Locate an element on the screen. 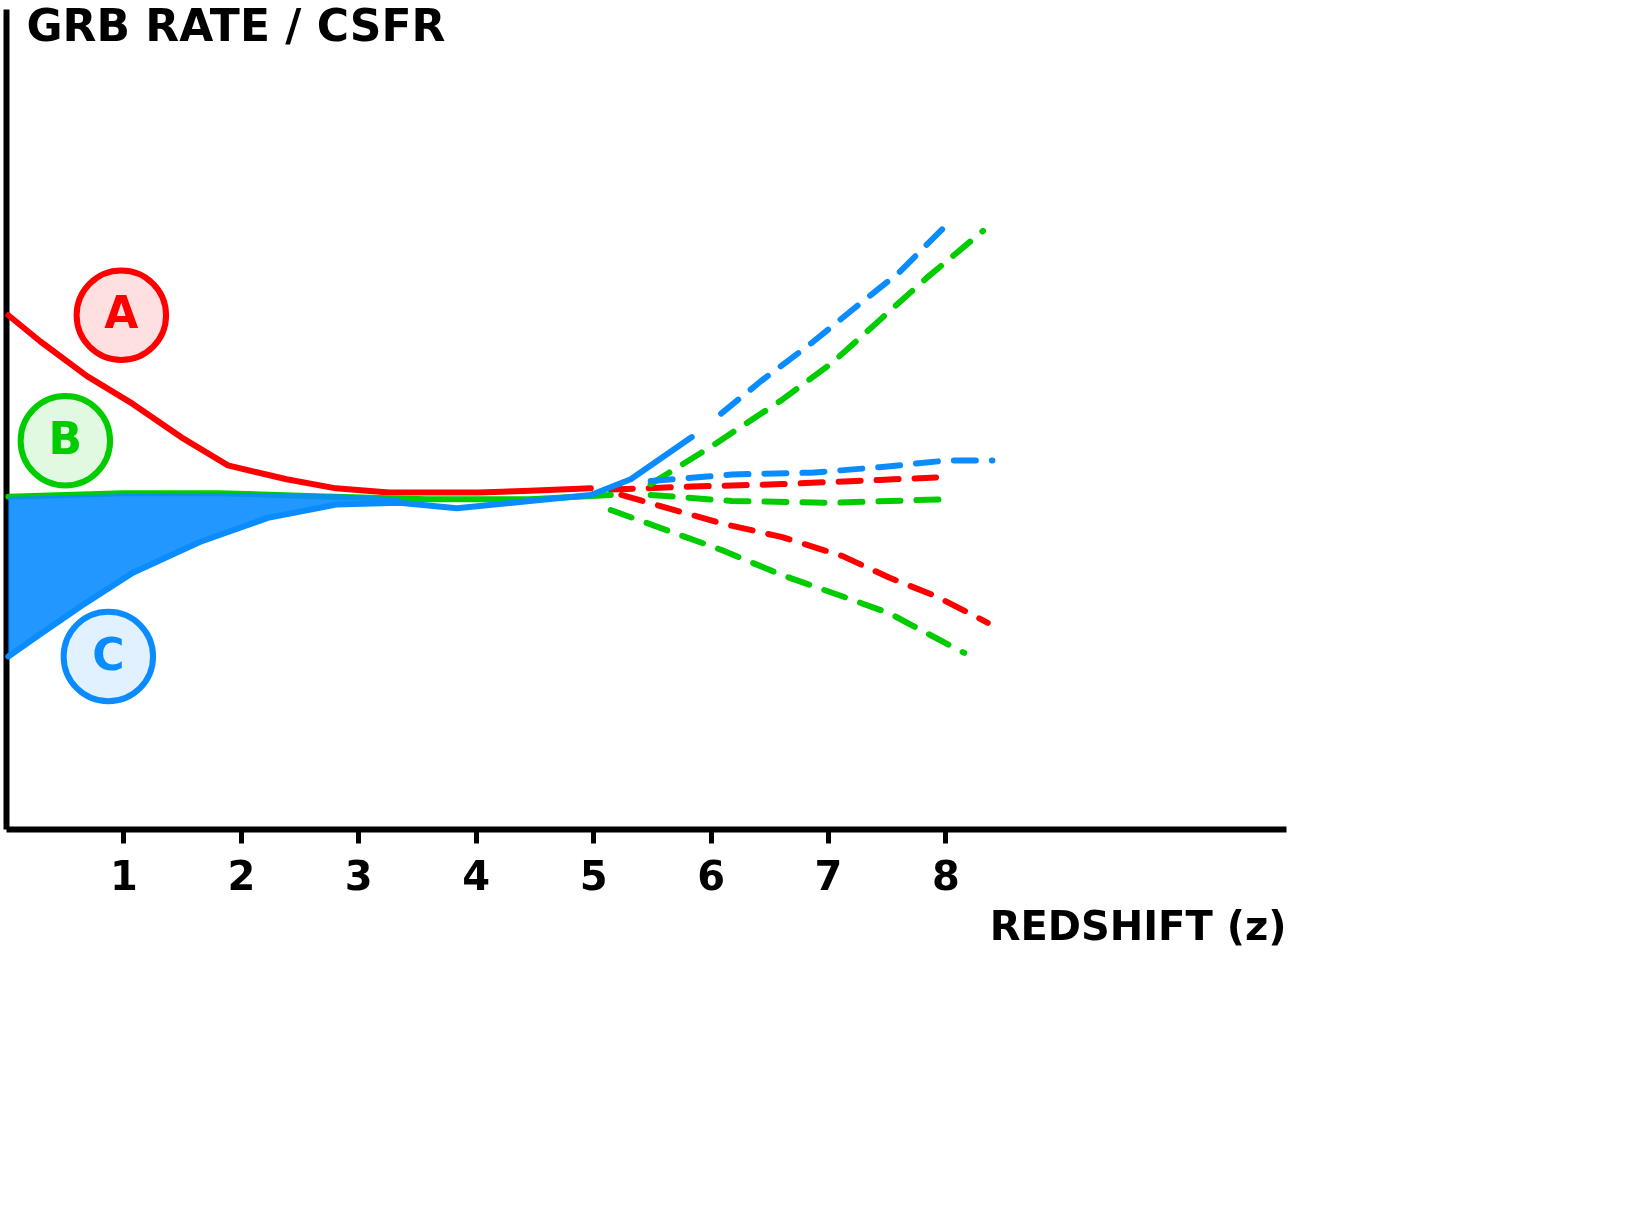 This screenshot has height=1220, width=1634. series-label: A is located at coordinates (121, 313).